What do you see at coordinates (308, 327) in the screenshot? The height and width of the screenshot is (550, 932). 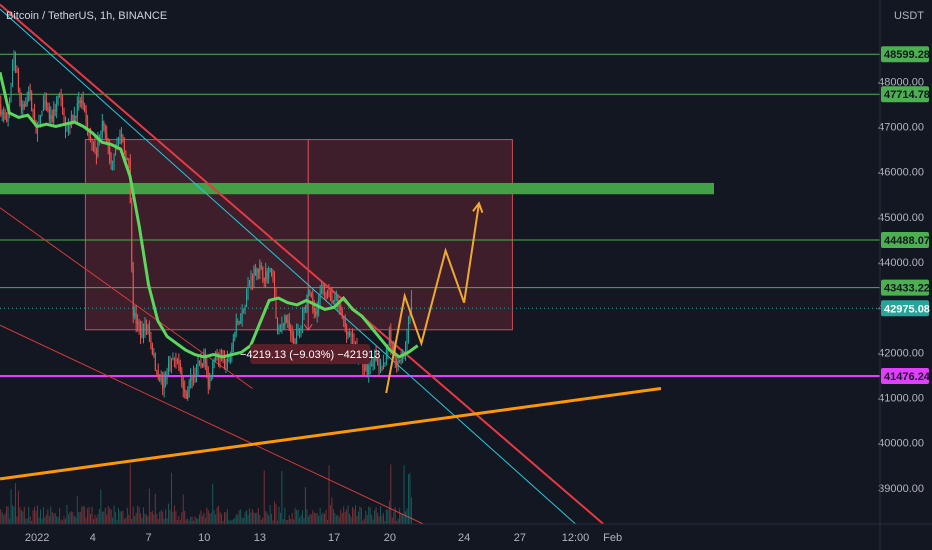 I see `measure-arrow` at bounding box center [308, 327].